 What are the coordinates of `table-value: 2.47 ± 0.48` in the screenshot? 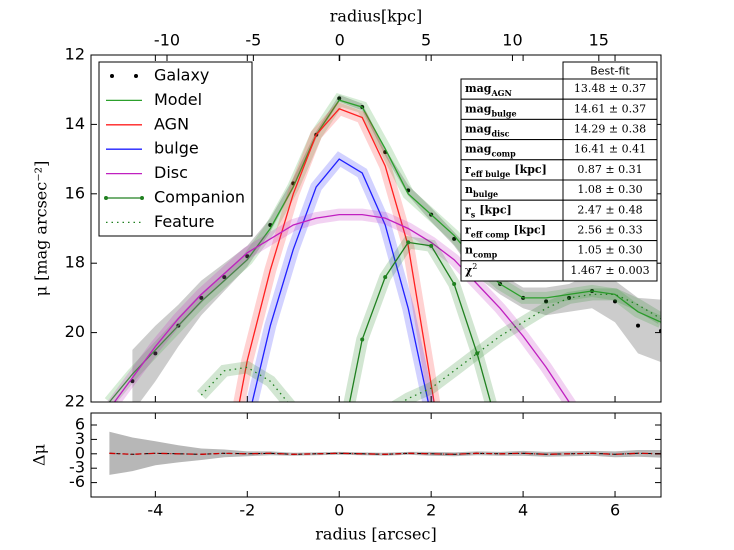 It's located at (609, 209).